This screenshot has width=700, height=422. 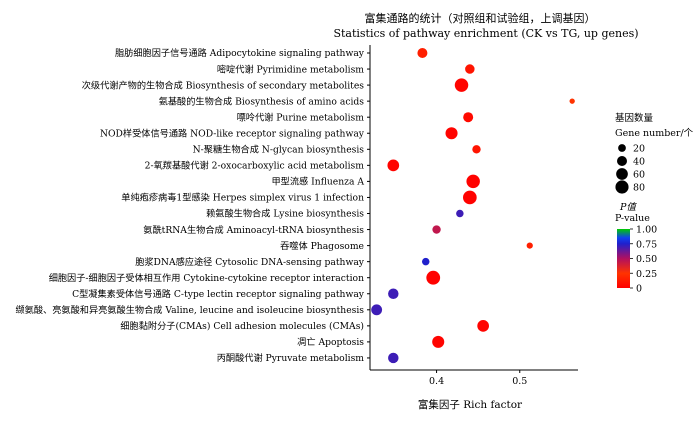 What do you see at coordinates (330, 342) in the screenshot?
I see `category-label: 凋亡 Apoptosis` at bounding box center [330, 342].